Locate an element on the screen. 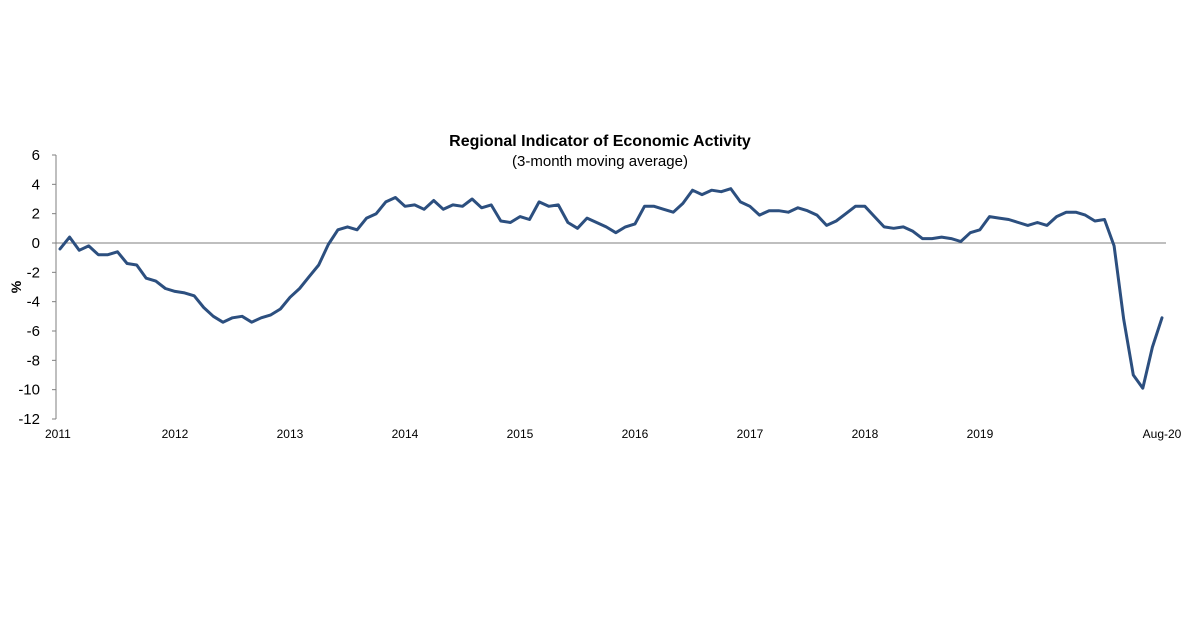  y-tick-label: -4 is located at coordinates (33, 302).